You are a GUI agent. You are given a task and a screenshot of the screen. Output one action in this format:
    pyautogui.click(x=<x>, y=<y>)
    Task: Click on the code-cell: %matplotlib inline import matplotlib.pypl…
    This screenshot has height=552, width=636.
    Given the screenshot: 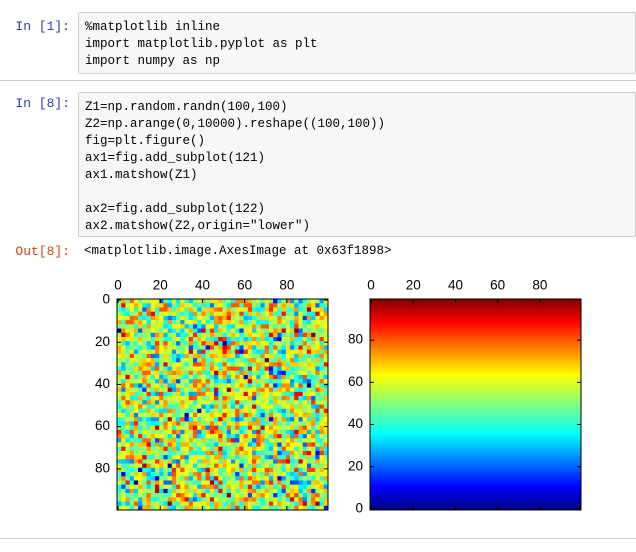 What is the action you would take?
    pyautogui.click(x=357, y=43)
    